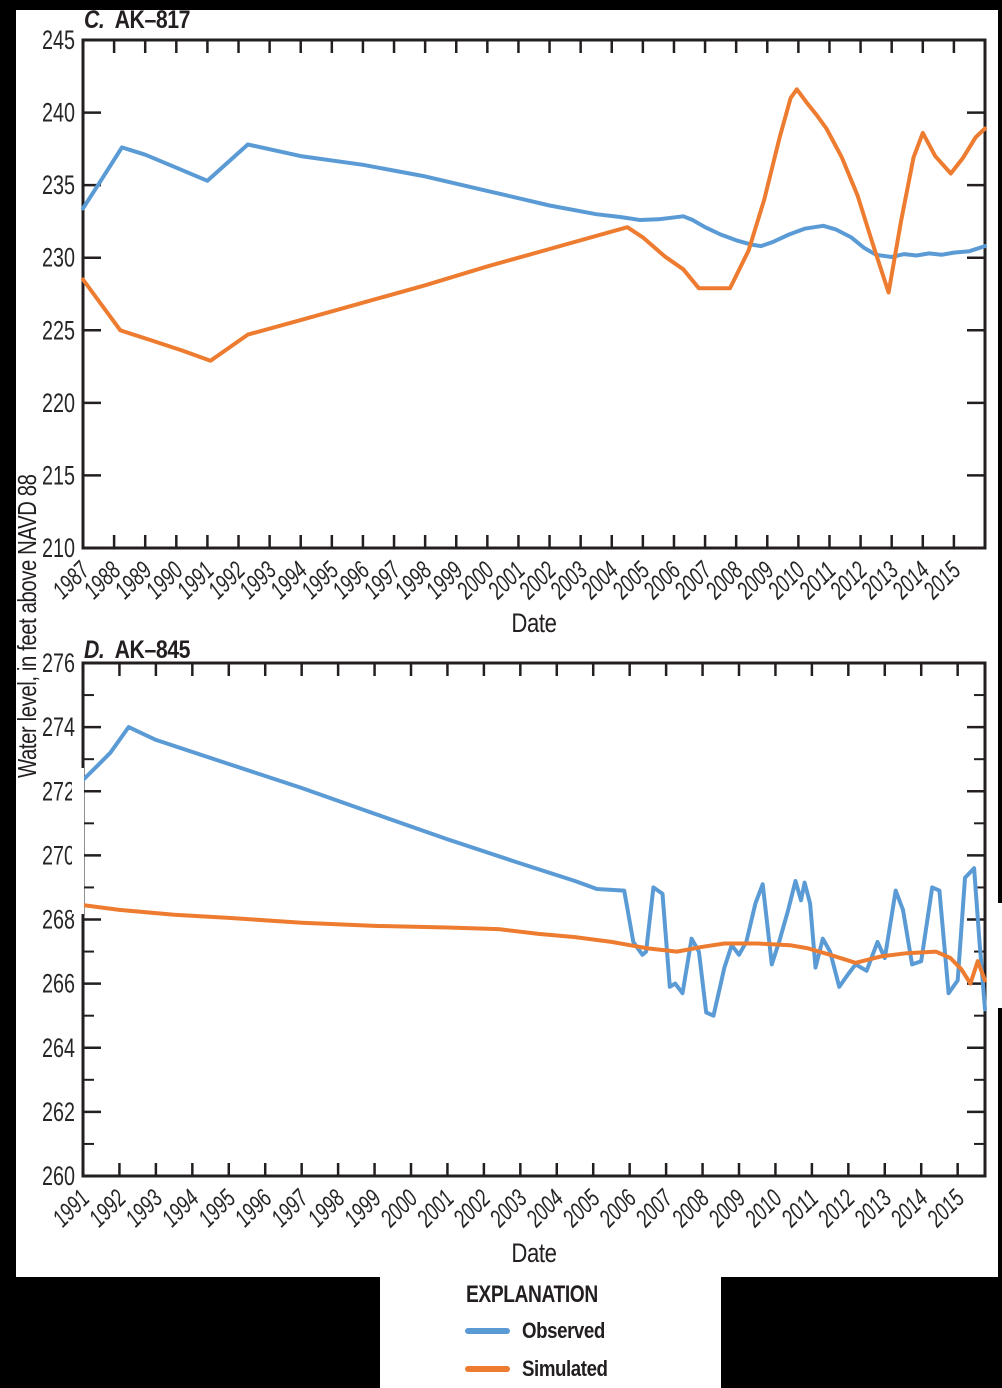 The image size is (1002, 1388). I want to click on legend-label-simulated: Simulated, so click(565, 1368).